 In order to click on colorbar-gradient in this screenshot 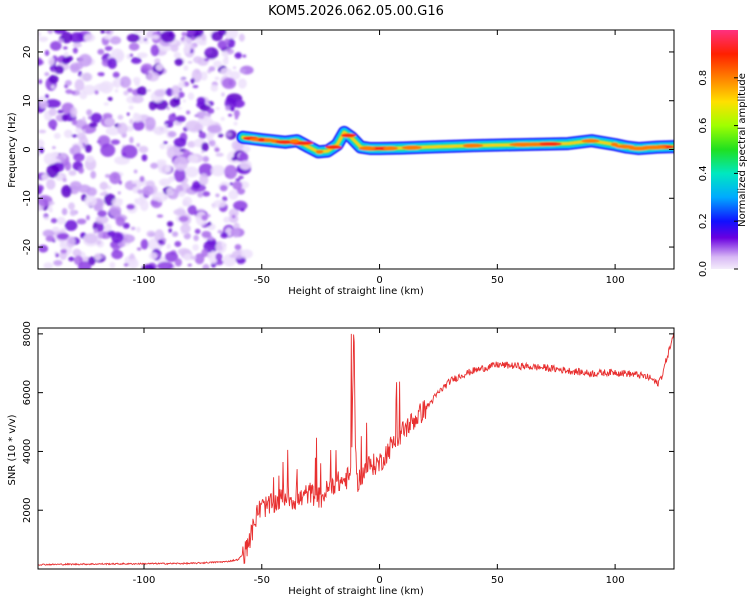, I will do `click(724, 149)`.